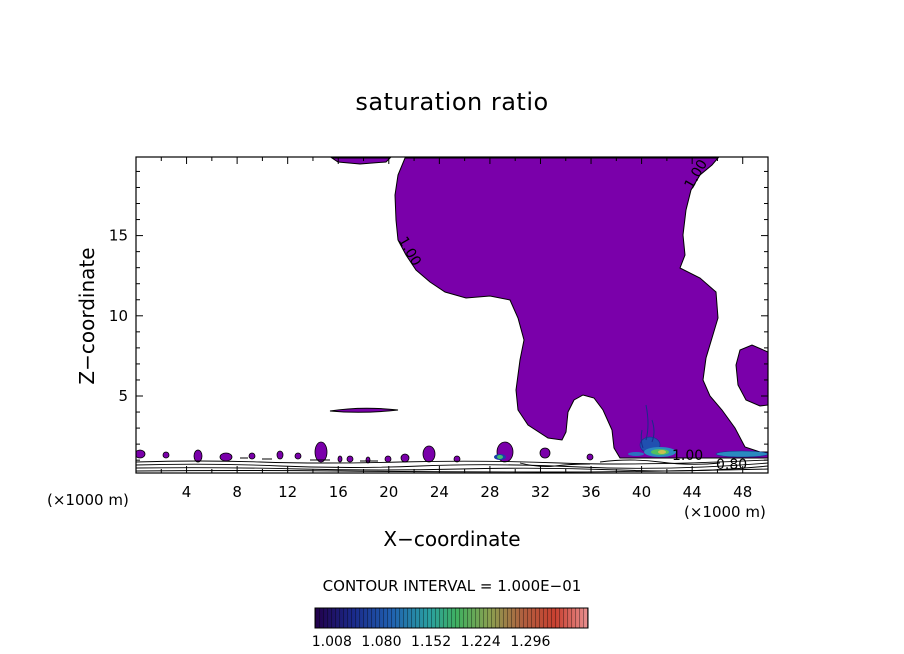  Describe the element at coordinates (452, 586) in the screenshot. I see `contour-interval-label: CONTOUR INTERVAL = 1.000E−01` at that location.